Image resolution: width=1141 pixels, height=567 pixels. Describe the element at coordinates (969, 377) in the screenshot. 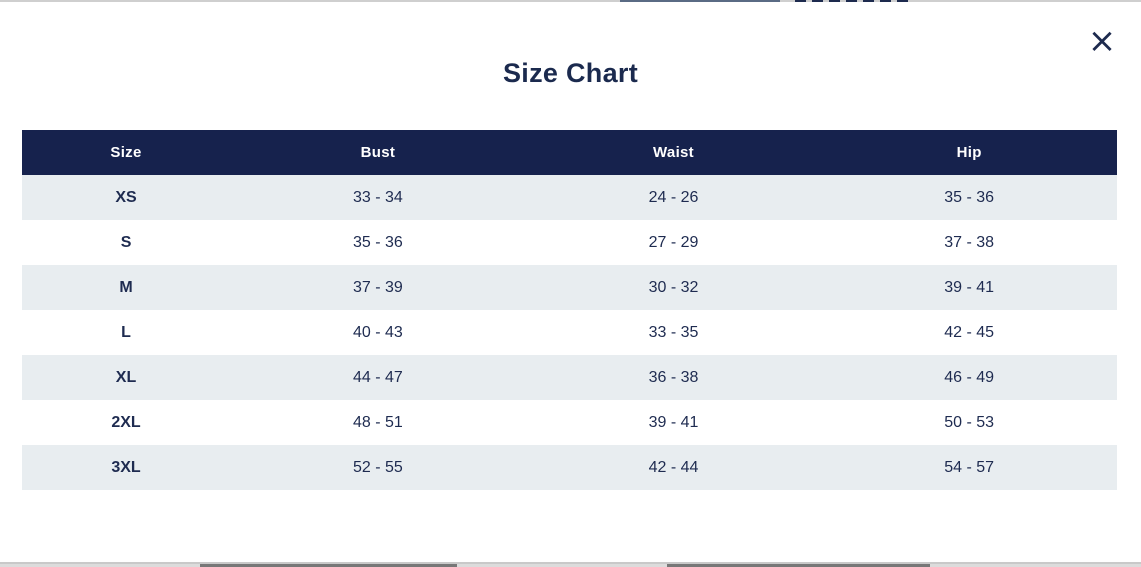

I see `hip-cell: 46 - 49` at that location.